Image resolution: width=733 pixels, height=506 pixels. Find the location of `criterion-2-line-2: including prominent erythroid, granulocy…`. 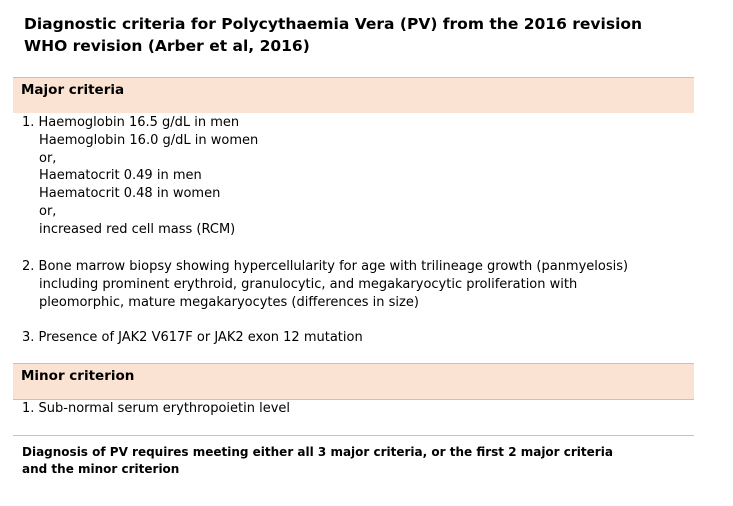

criterion-2-line-2: including prominent erythroid, granulocy… is located at coordinates (308, 284).